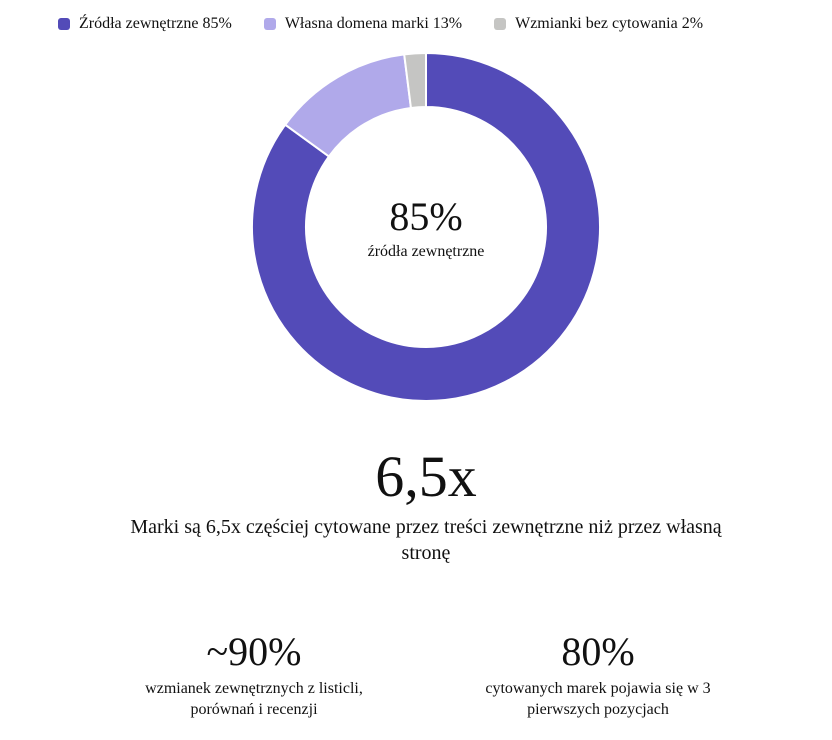  I want to click on legend-item-external-sources: Źródła zewnętrzne 85%, so click(145, 24).